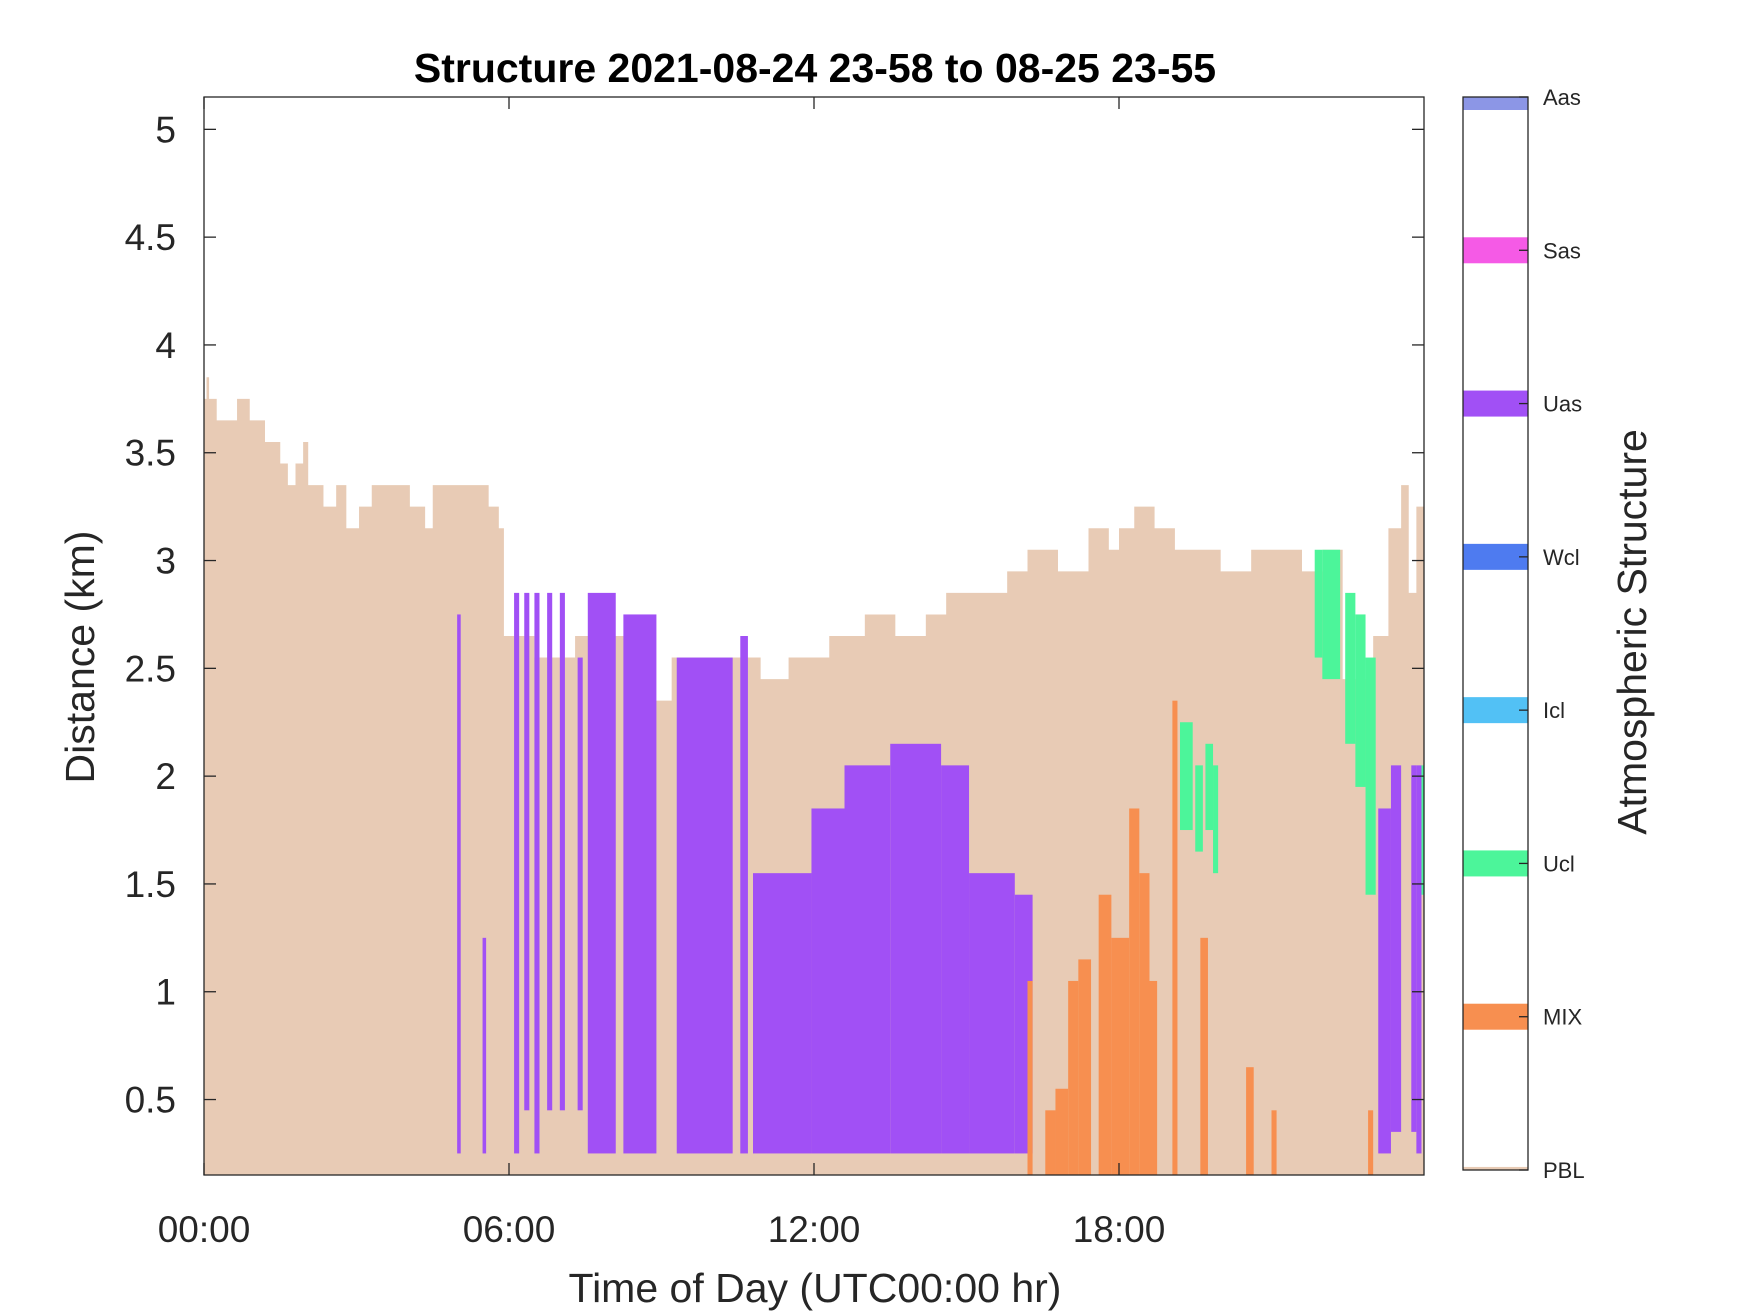  What do you see at coordinates (1562, 97) in the screenshot?
I see `colorbar-tick-label-aas: Aas` at bounding box center [1562, 97].